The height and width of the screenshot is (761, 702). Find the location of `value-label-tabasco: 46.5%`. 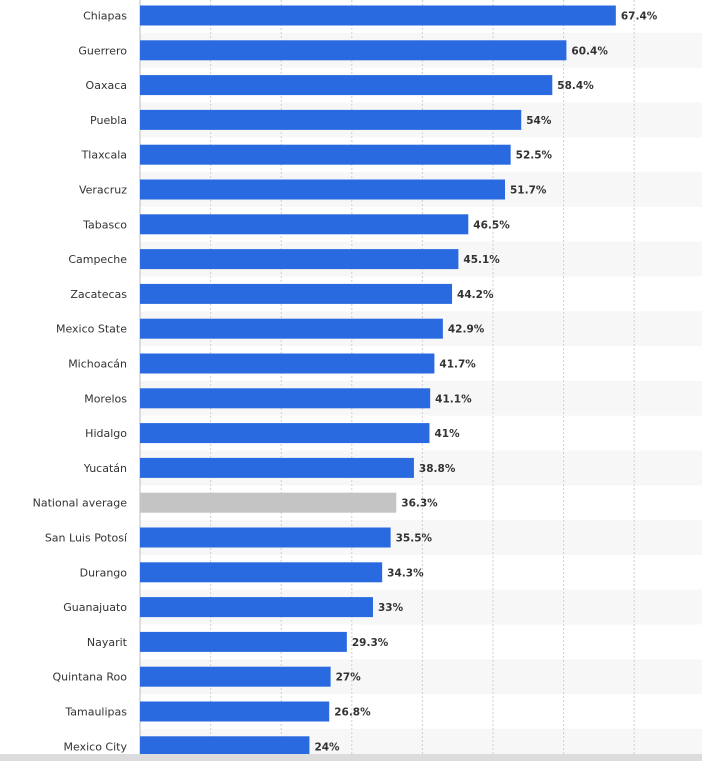

value-label-tabasco: 46.5% is located at coordinates (491, 225).